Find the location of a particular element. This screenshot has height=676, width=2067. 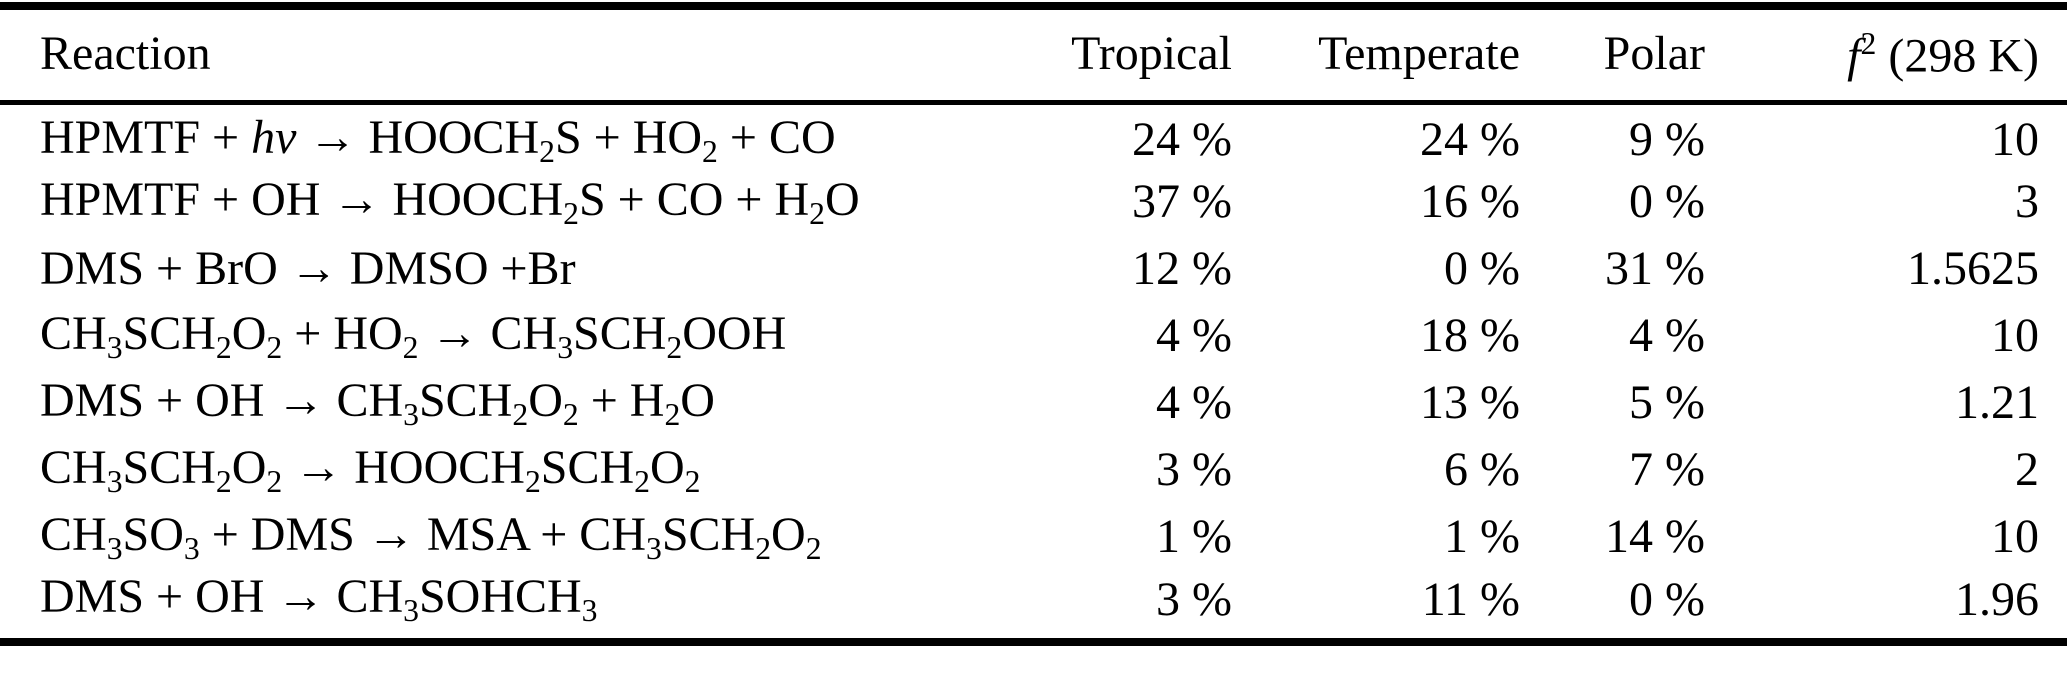

reaction-cell: CH3SCH2O2 + HO2 → CH3SCH2OOH is located at coordinates (413, 335).